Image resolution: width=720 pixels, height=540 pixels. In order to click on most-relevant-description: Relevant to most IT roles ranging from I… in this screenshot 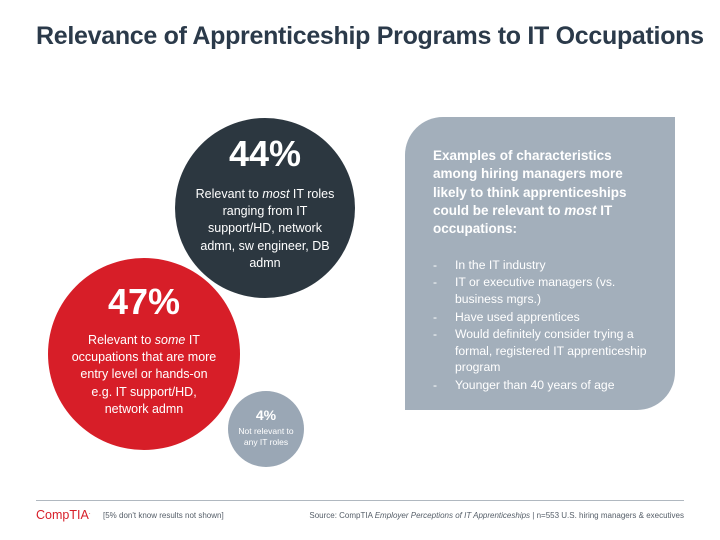, I will do `click(265, 229)`.